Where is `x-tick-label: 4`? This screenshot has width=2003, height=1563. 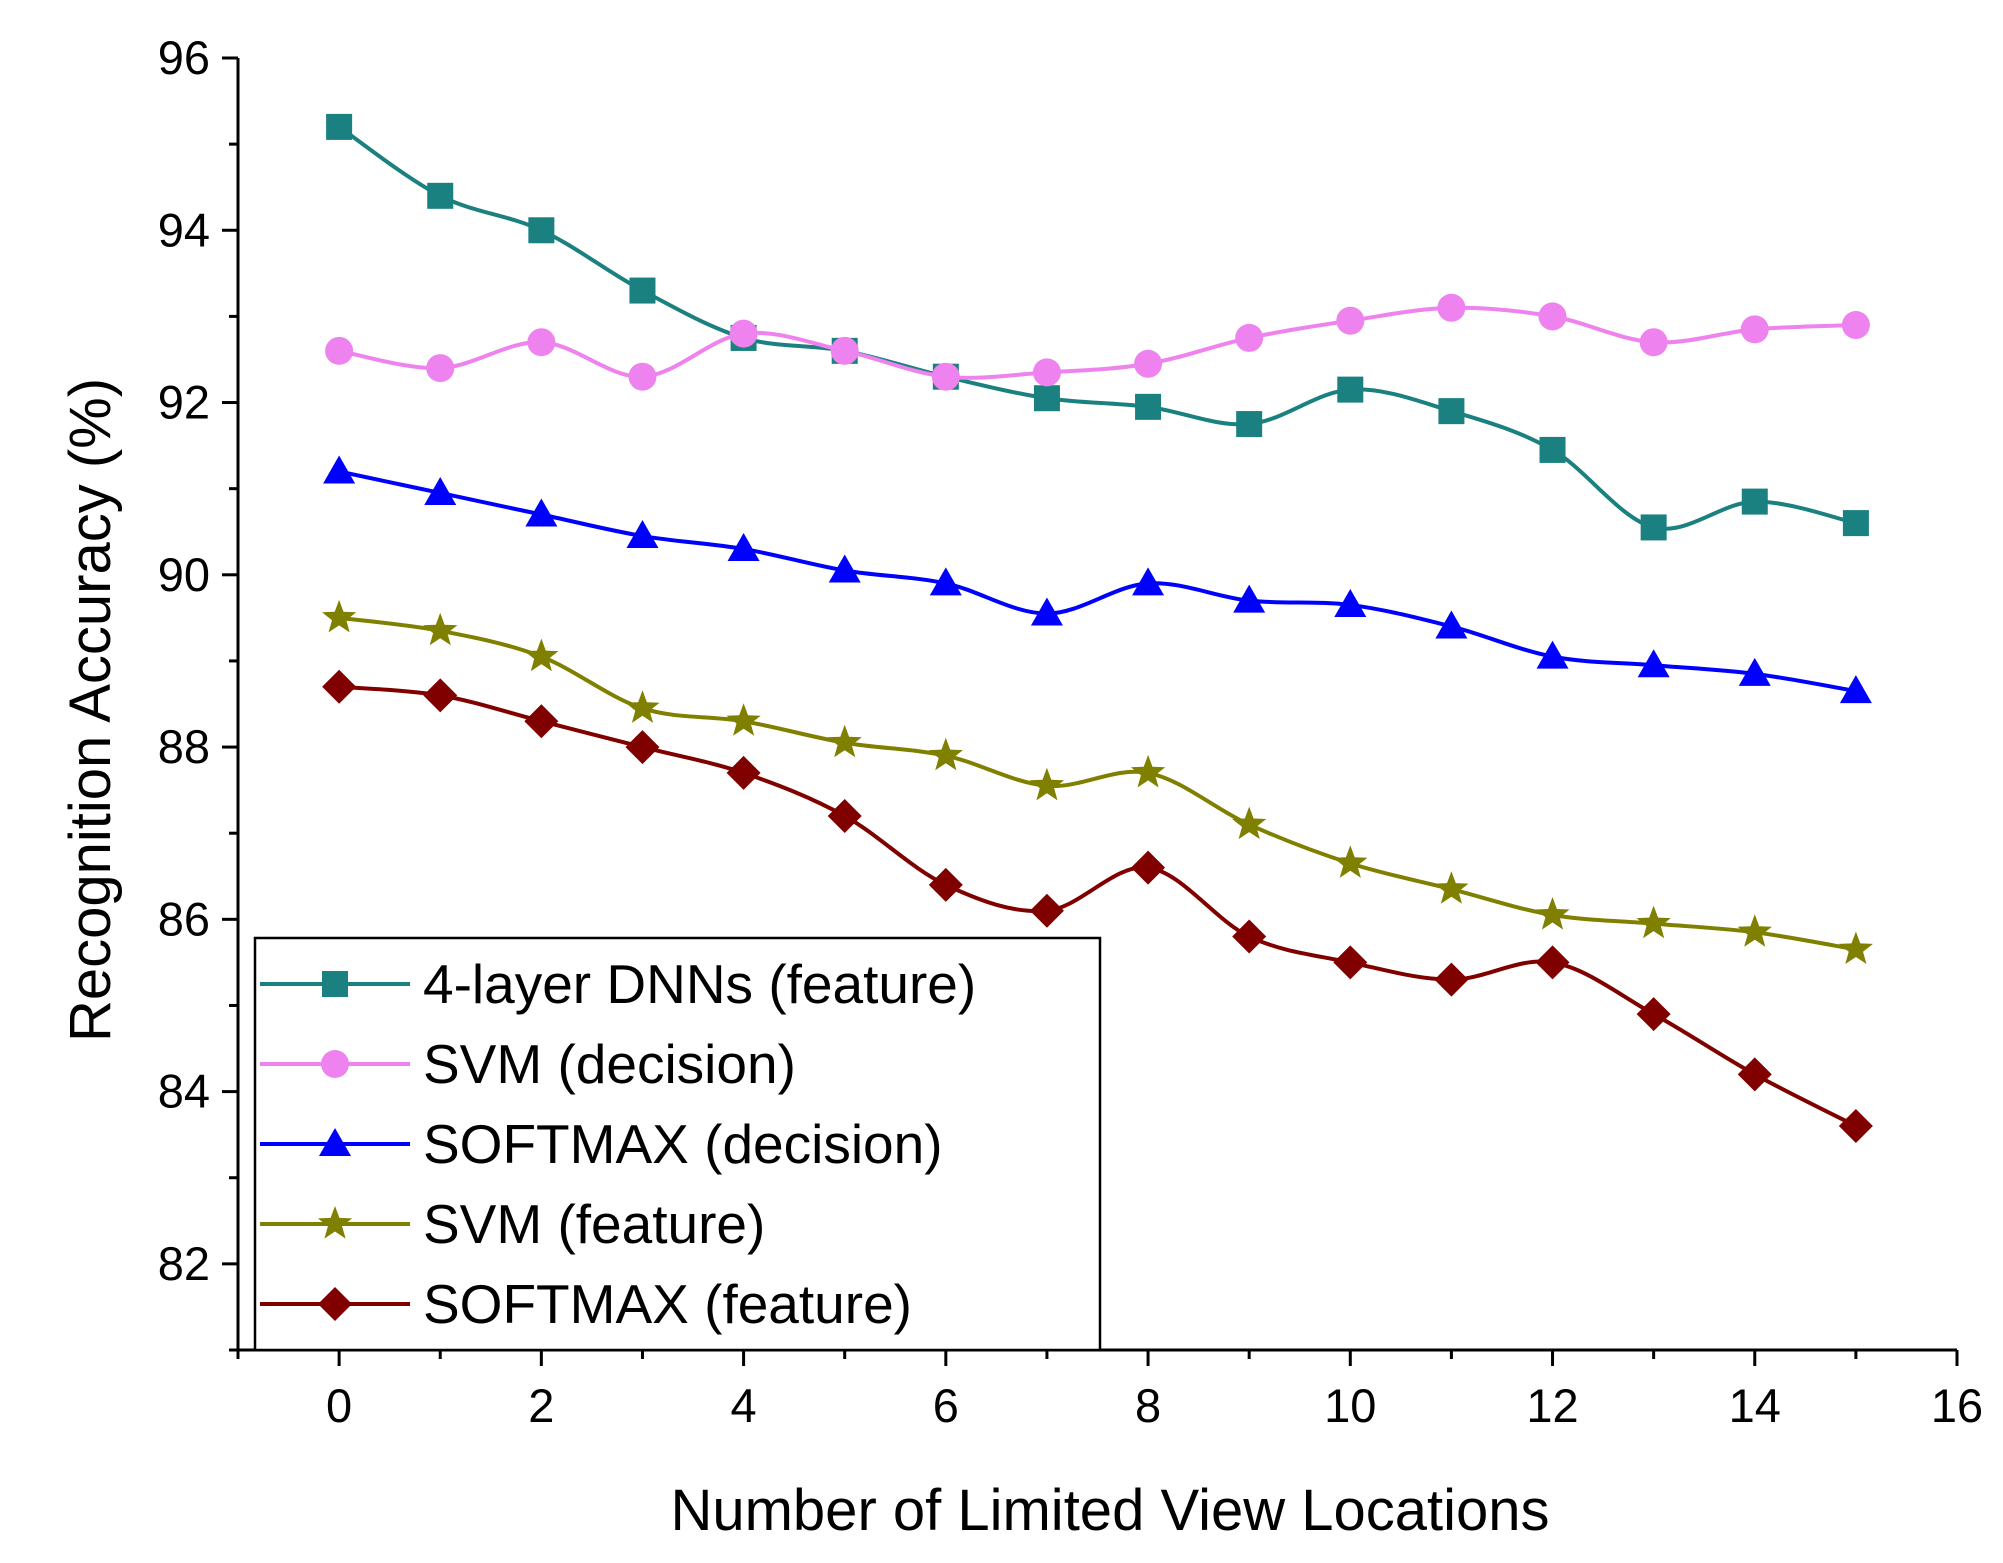
x-tick-label: 4 is located at coordinates (744, 1405).